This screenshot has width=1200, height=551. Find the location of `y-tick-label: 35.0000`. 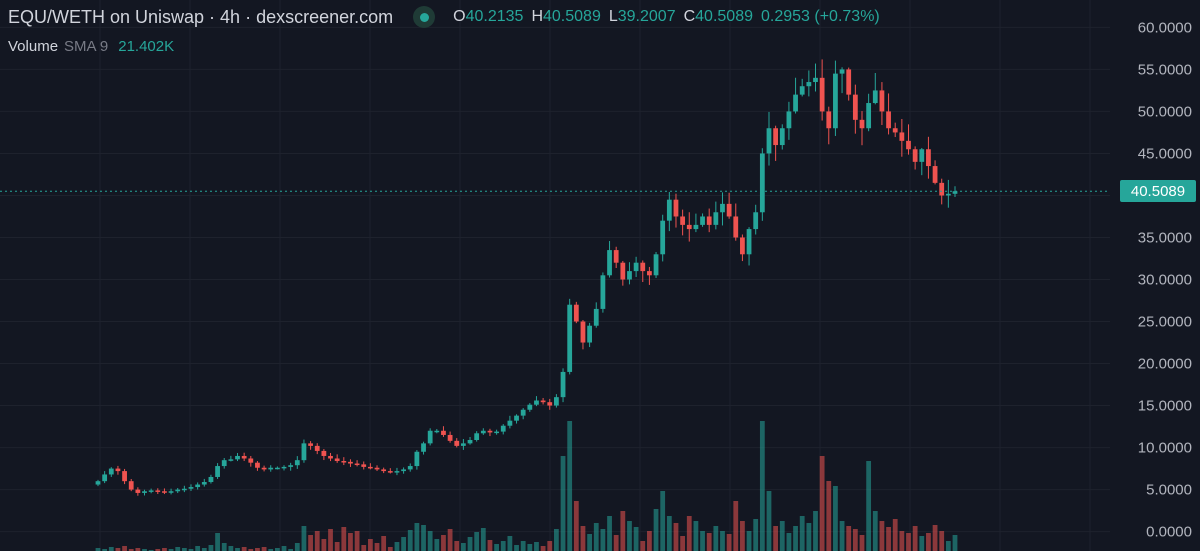

y-tick-label: 35.0000 is located at coordinates (1165, 237).